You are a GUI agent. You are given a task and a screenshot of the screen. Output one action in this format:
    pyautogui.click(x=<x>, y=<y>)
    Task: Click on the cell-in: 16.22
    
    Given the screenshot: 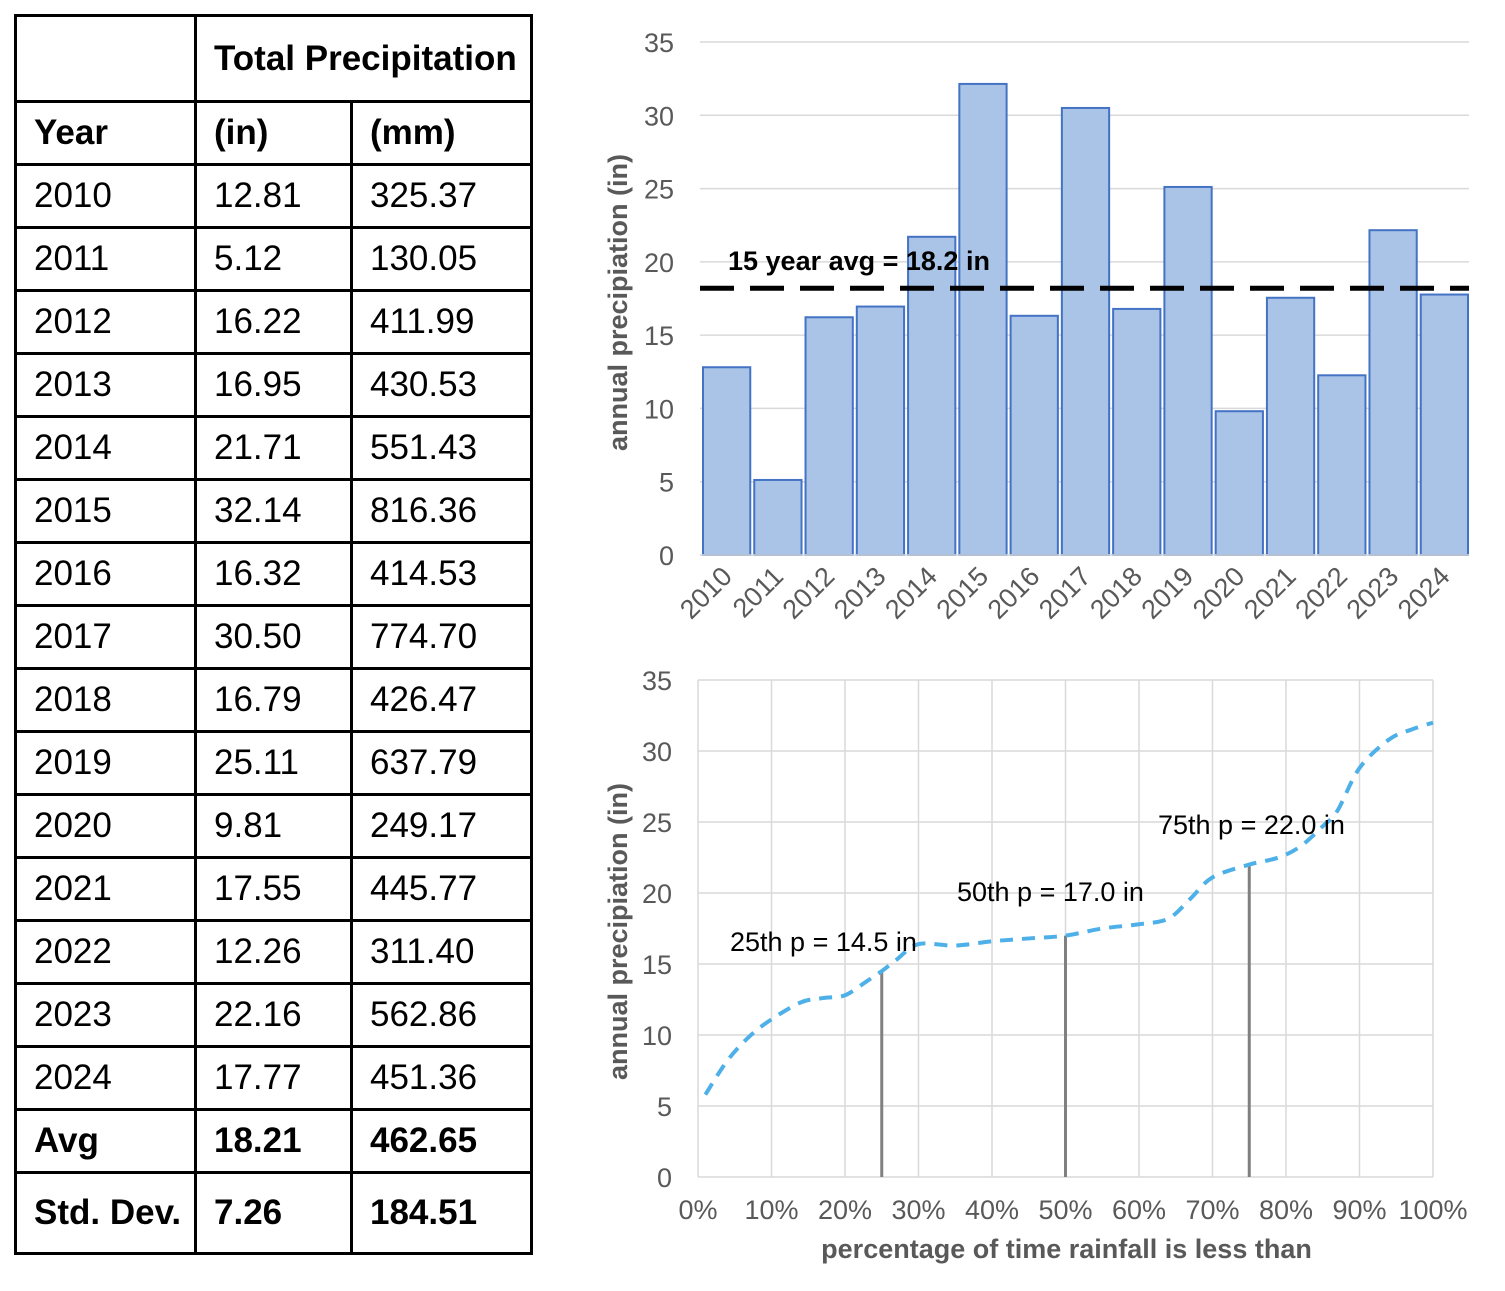 What is the action you would take?
    pyautogui.click(x=273, y=322)
    